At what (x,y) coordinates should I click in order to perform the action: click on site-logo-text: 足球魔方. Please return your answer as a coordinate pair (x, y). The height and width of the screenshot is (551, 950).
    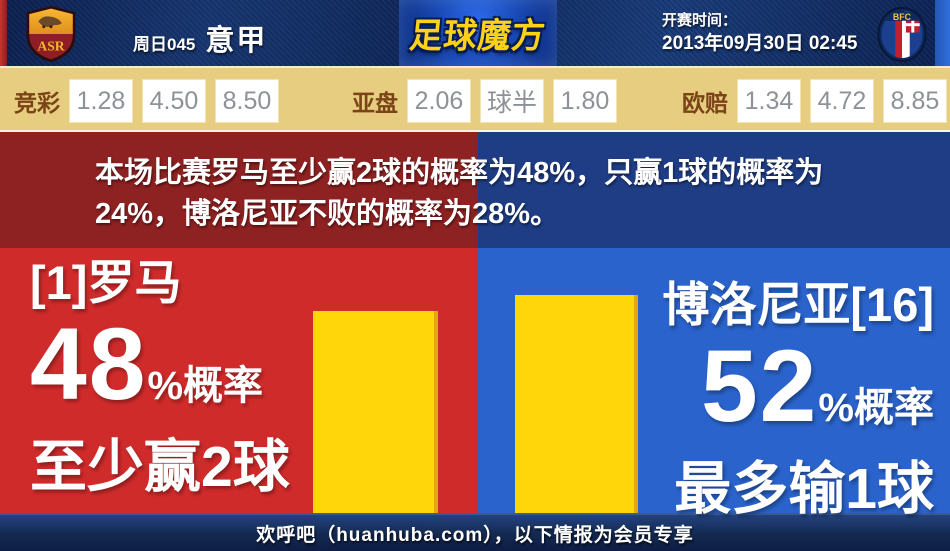
    Looking at the image, I should click on (477, 36).